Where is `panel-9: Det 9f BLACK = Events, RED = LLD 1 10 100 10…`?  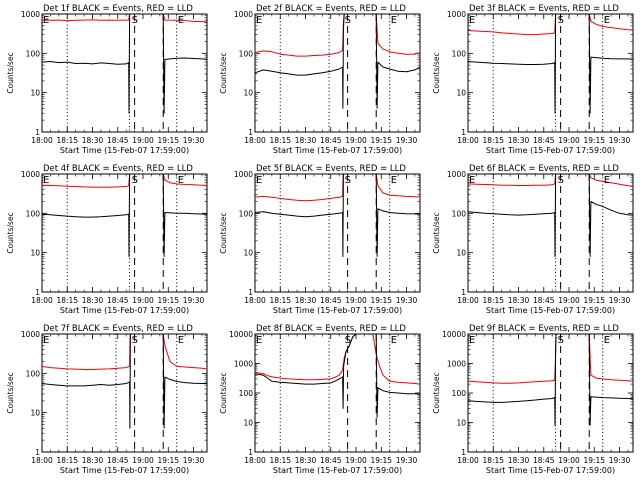
panel-9: Det 9f BLACK = Events, RED = LLD 1 10 100 10… is located at coordinates (533, 399).